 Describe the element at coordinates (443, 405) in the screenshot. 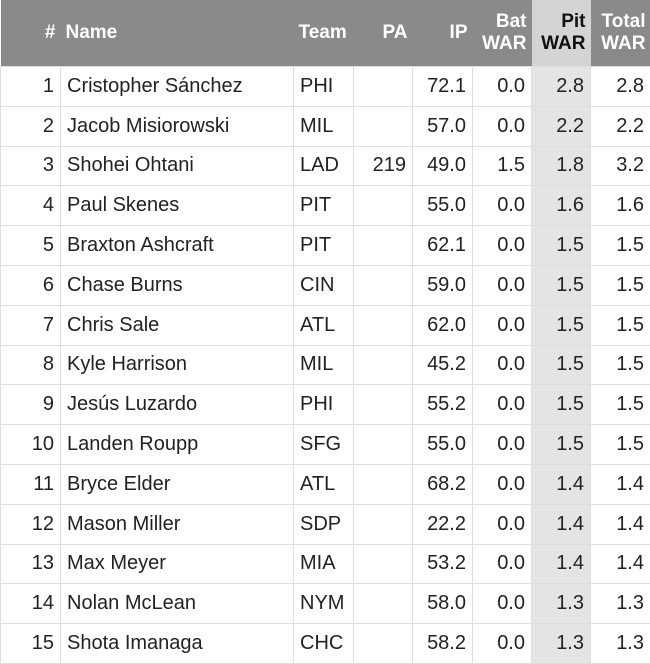

I see `table-cell: 55.2` at that location.